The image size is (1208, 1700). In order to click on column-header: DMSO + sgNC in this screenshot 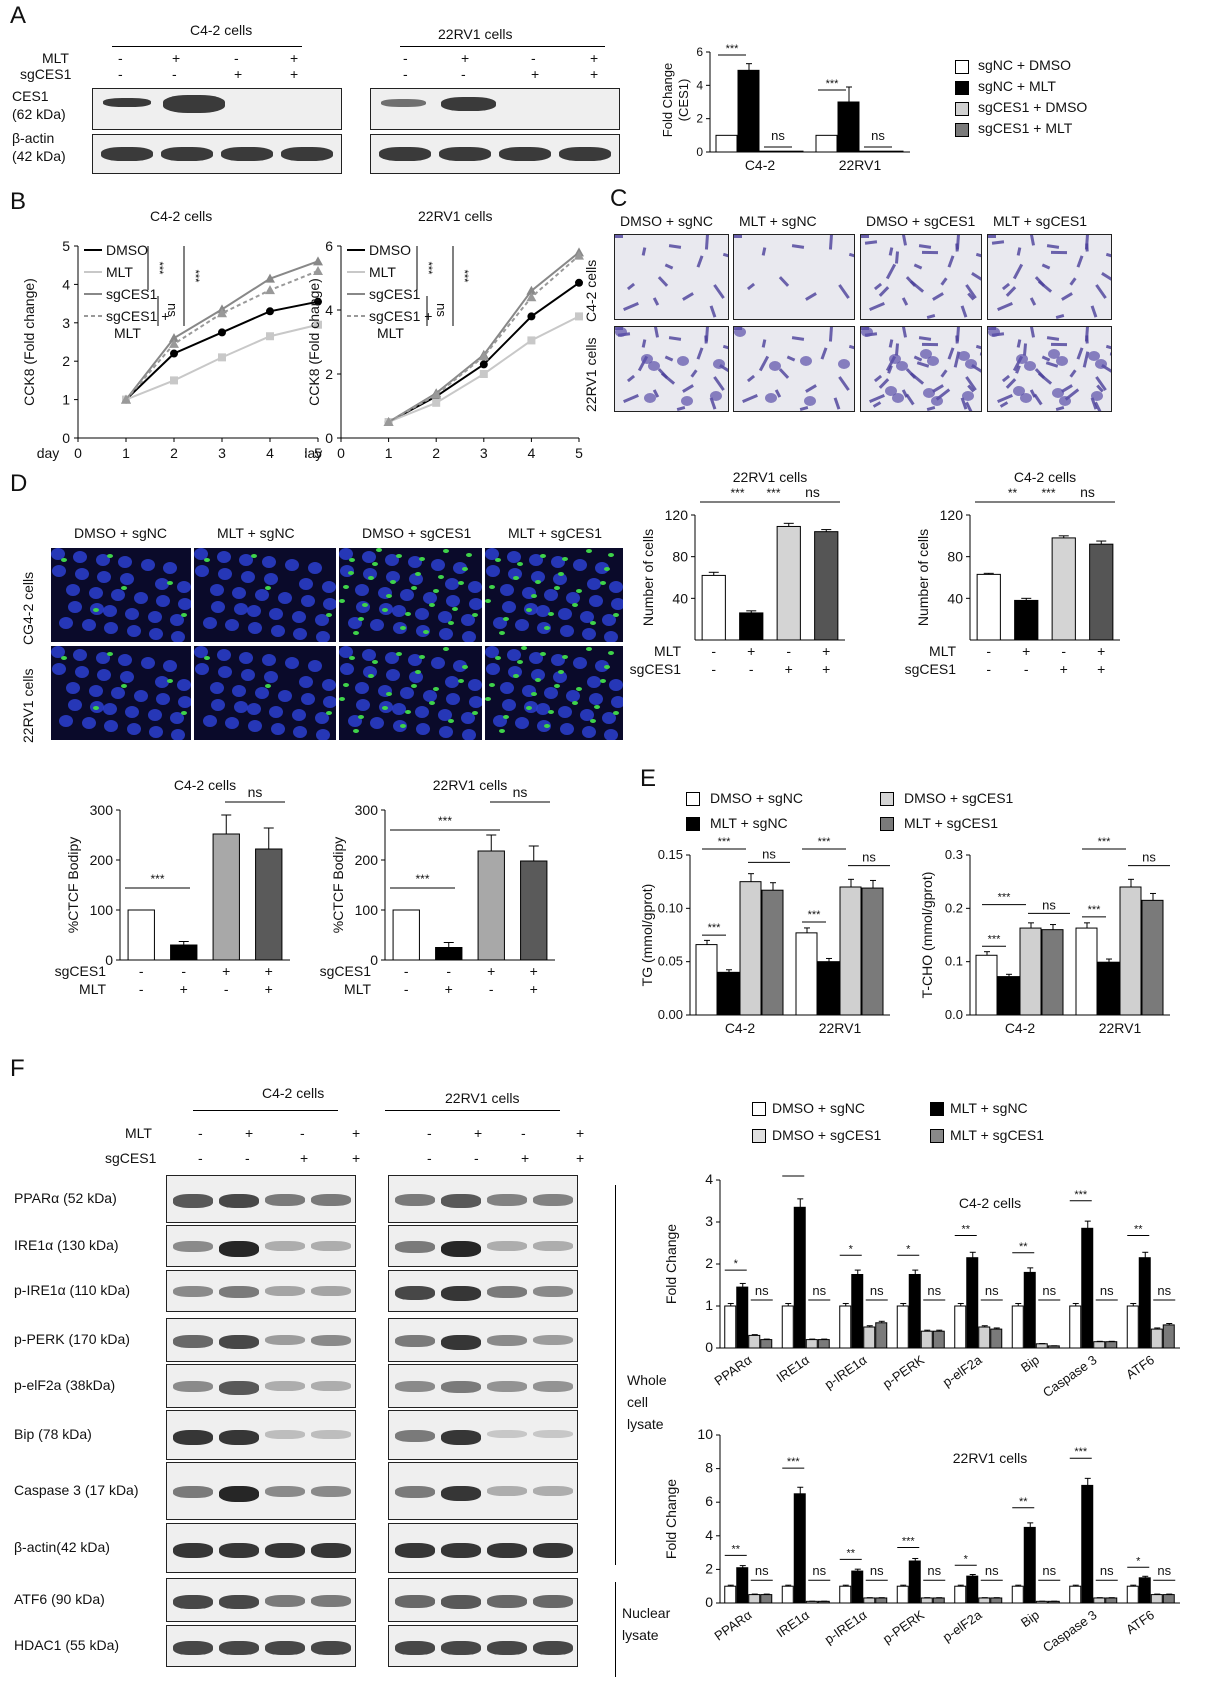, I will do `click(120, 533)`.